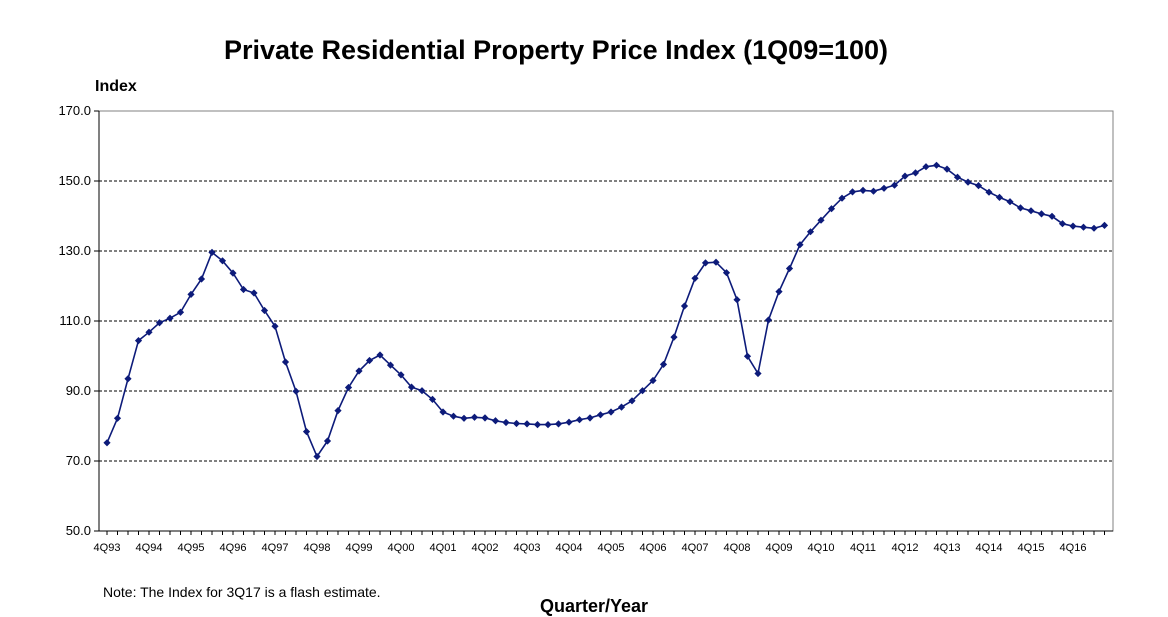 The image size is (1168, 617). Describe the element at coordinates (485, 548) in the screenshot. I see `x-tick-label: 4Q02` at that location.